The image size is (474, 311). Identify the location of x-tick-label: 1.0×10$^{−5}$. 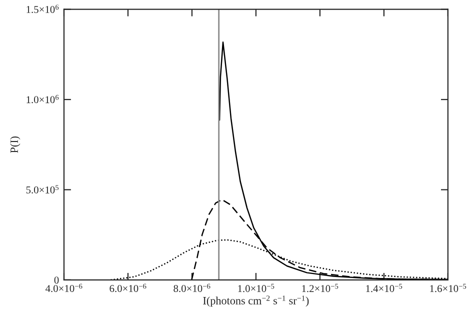
(256, 288).